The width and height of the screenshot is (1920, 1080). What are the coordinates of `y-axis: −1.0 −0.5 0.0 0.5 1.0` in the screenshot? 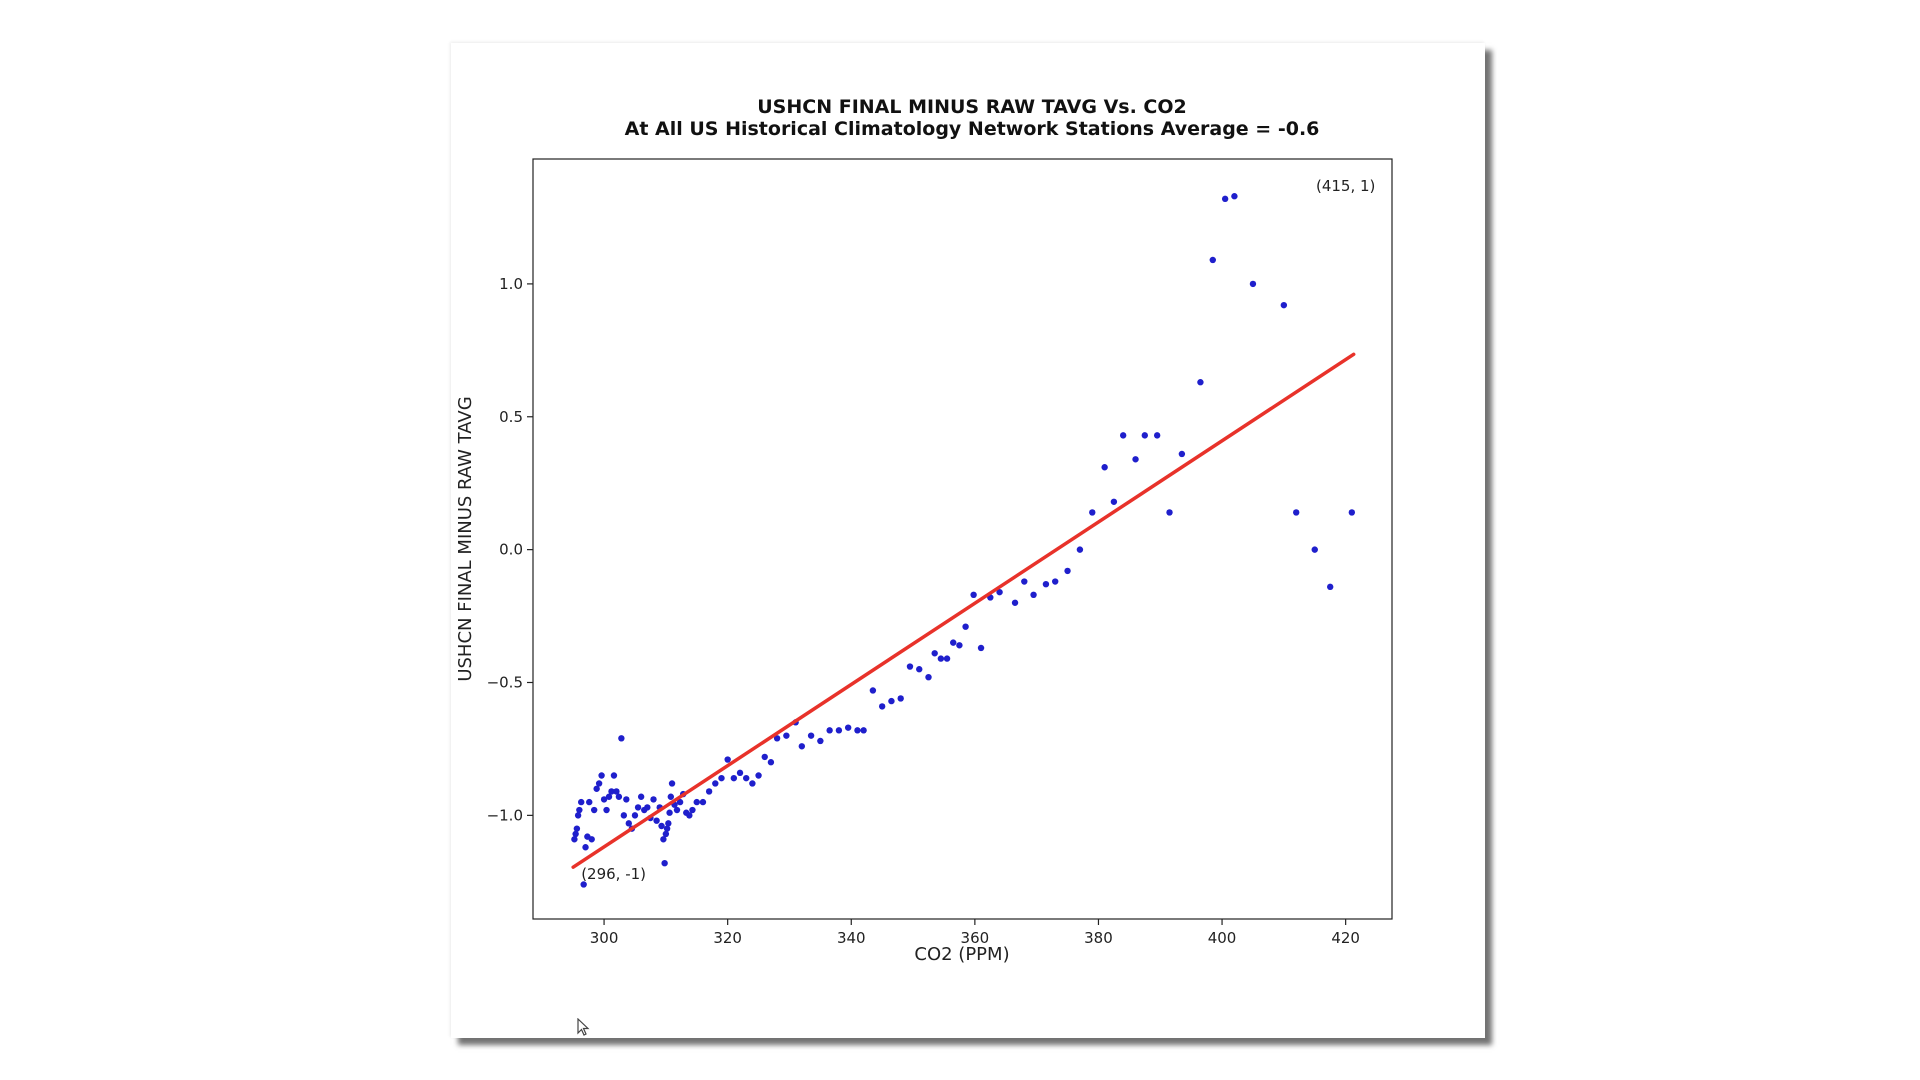 It's located at (510, 549).